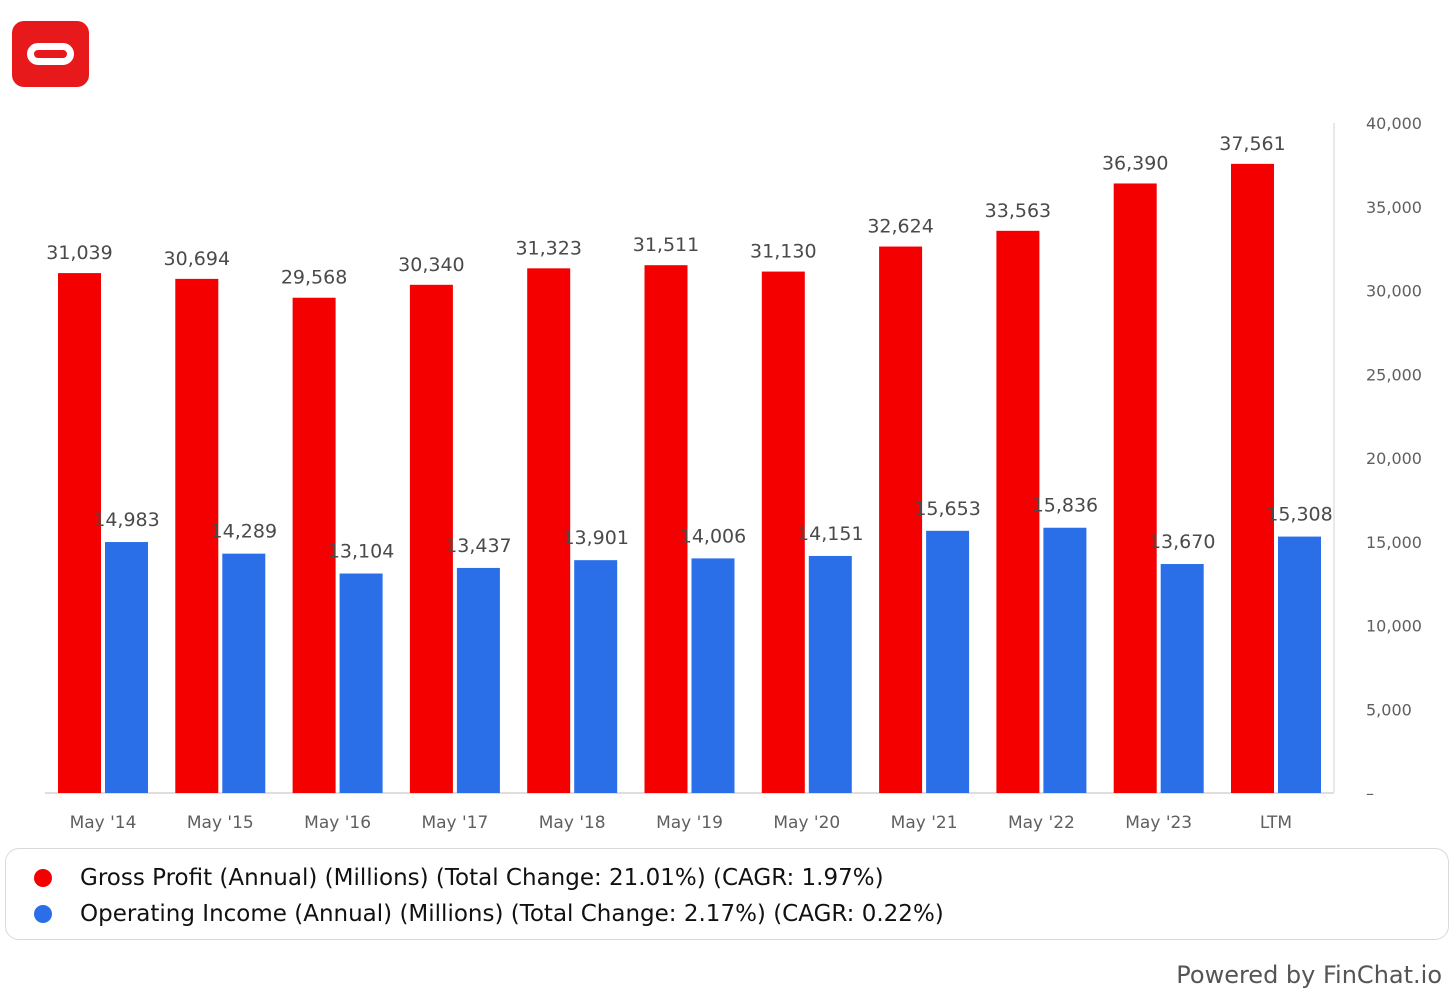 This screenshot has height=999, width=1456. What do you see at coordinates (454, 823) in the screenshot?
I see `x-category-label: May '17` at bounding box center [454, 823].